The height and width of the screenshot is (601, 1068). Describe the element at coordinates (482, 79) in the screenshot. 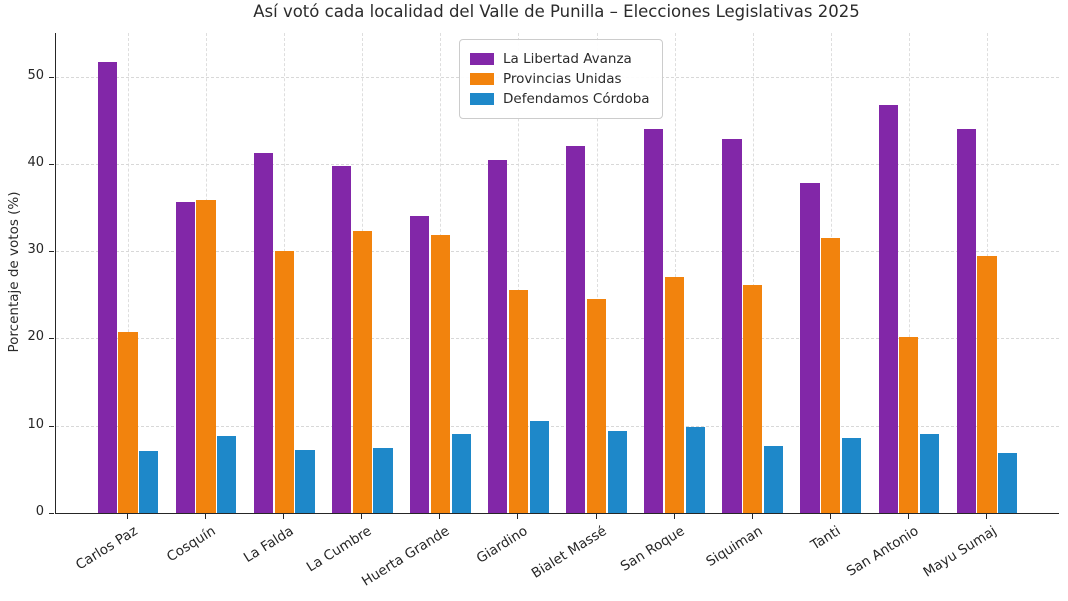

I see `legend-swatch-provincias-unidas` at that location.